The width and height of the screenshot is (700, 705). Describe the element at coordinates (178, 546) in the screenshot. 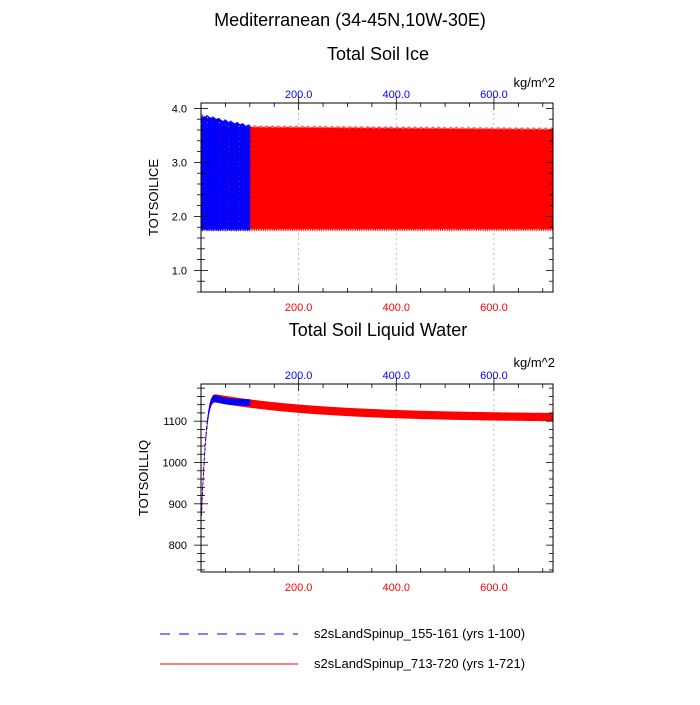

I see `y-tick-label: 800` at that location.